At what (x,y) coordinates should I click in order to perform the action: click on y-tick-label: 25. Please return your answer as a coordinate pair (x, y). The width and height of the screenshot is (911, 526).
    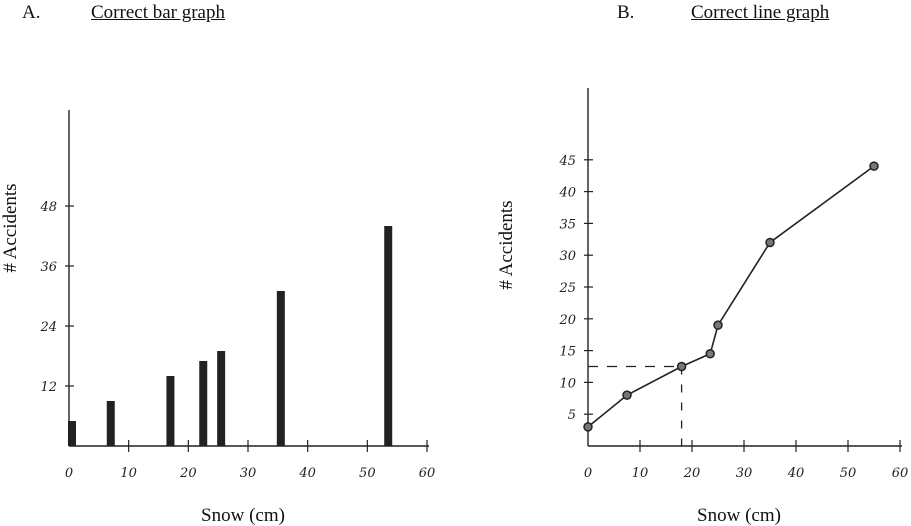
    Looking at the image, I should click on (567, 288).